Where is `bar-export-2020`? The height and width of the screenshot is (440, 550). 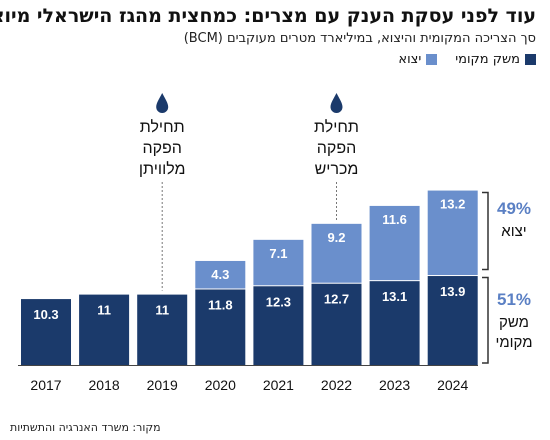 bar-export-2020 is located at coordinates (220, 274).